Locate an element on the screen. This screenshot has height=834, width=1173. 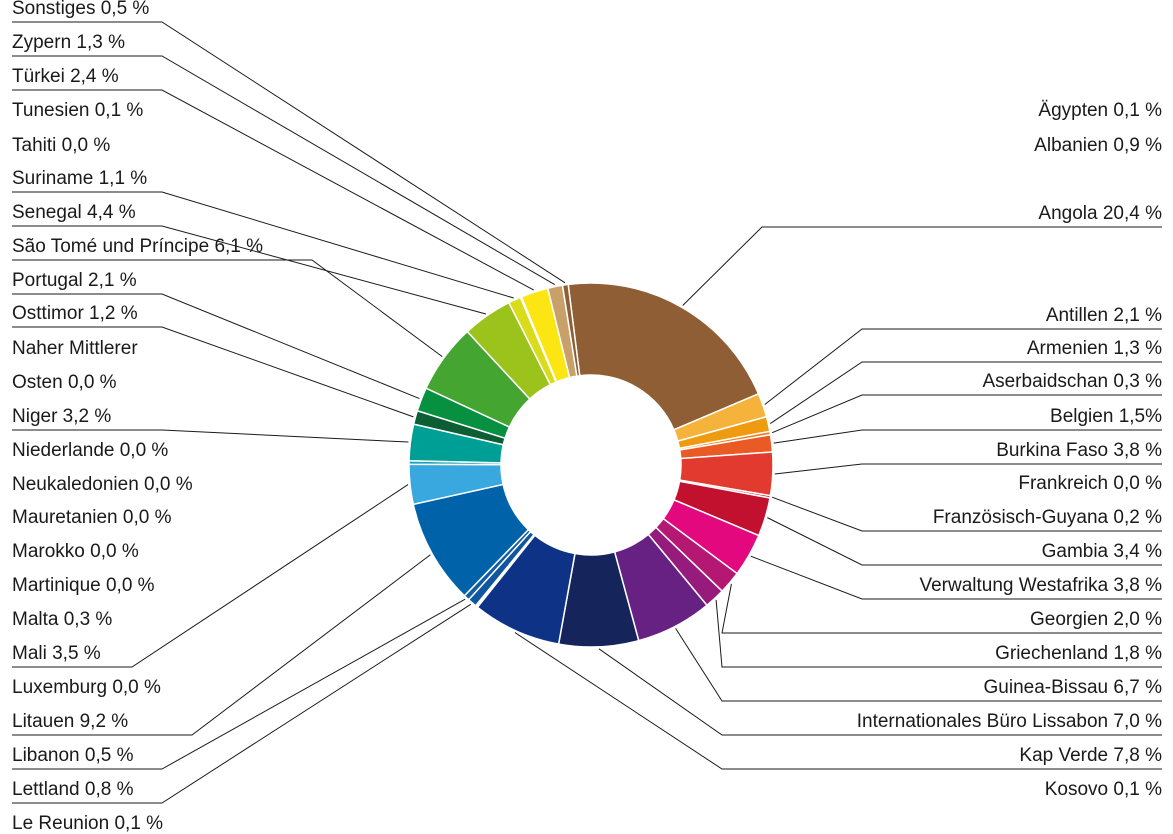
slice-label-17: Lettland 0,8 % is located at coordinates (73, 789).